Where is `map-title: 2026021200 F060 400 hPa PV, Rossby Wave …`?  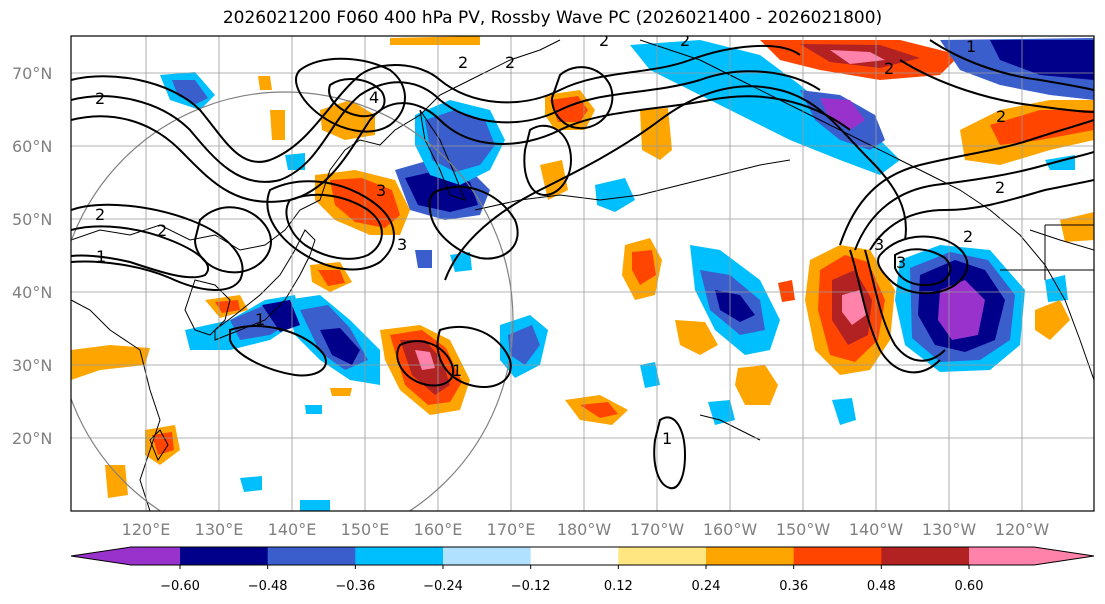 map-title: 2026021200 F060 400 hPa PV, Rossby Wave … is located at coordinates (552, 18).